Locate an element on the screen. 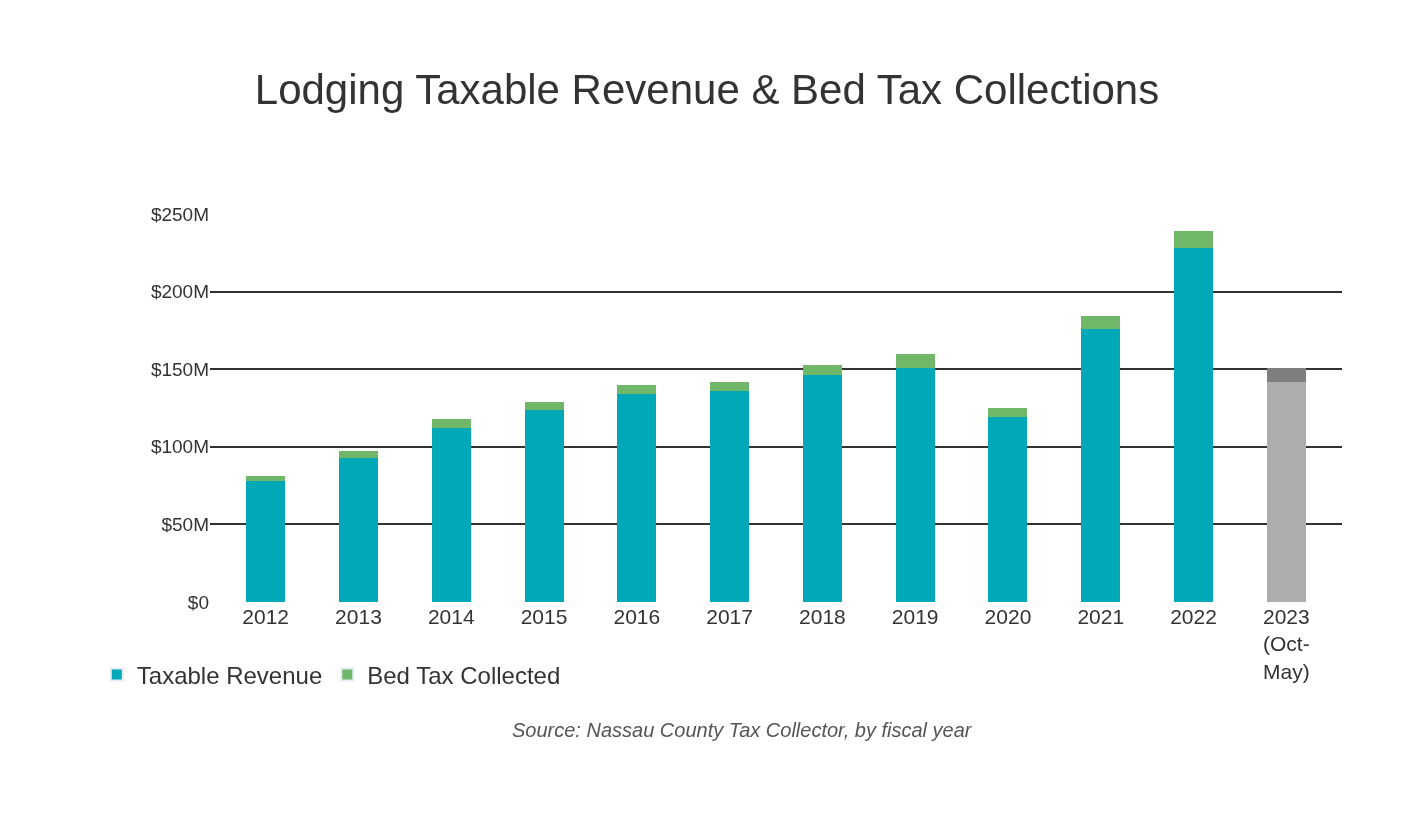 The width and height of the screenshot is (1414, 816). x-tick-label: 2020 is located at coordinates (1008, 616).